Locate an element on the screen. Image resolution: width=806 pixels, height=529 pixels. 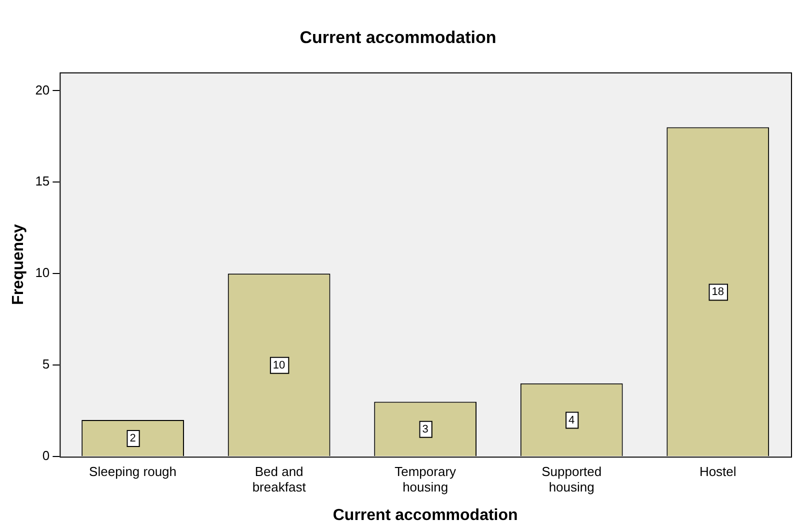
x-tick-label: Supported housing is located at coordinates (572, 479).